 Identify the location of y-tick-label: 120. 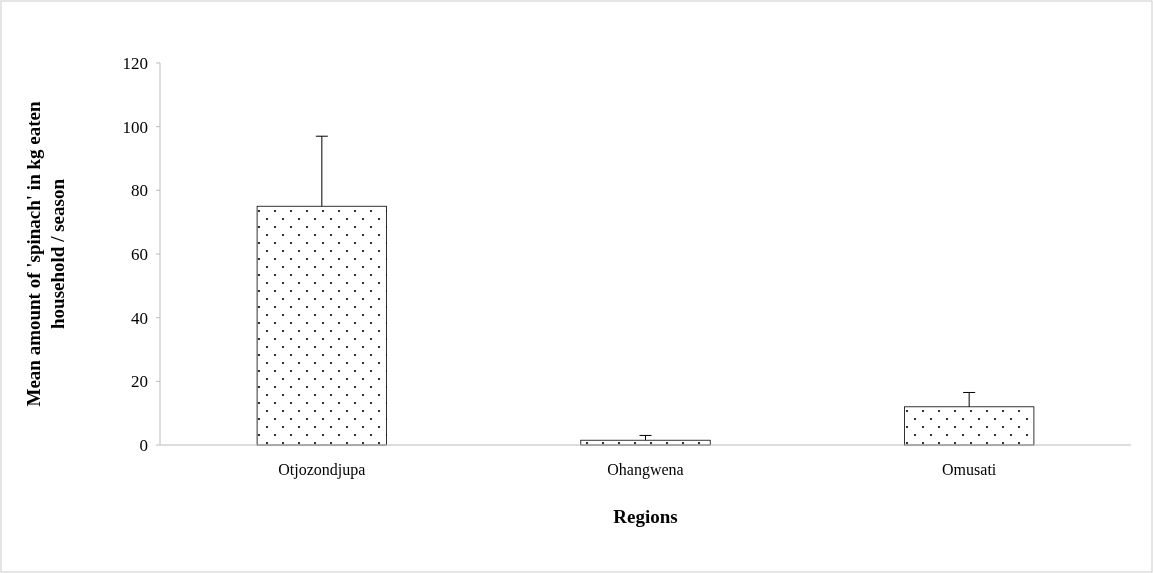
(135, 63).